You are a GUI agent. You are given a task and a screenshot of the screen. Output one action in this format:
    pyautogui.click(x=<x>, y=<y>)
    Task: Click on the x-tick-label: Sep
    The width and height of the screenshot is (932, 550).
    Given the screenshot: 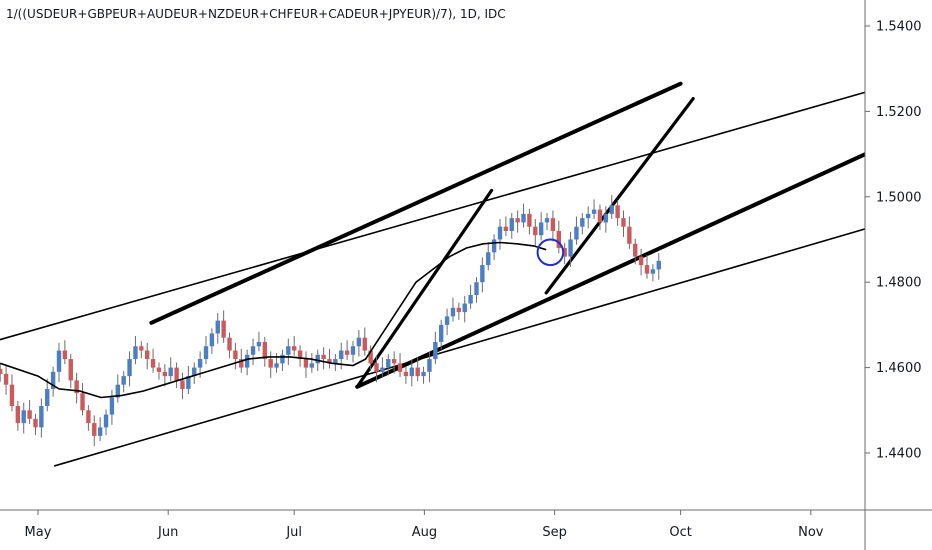 What is the action you would take?
    pyautogui.click(x=554, y=532)
    